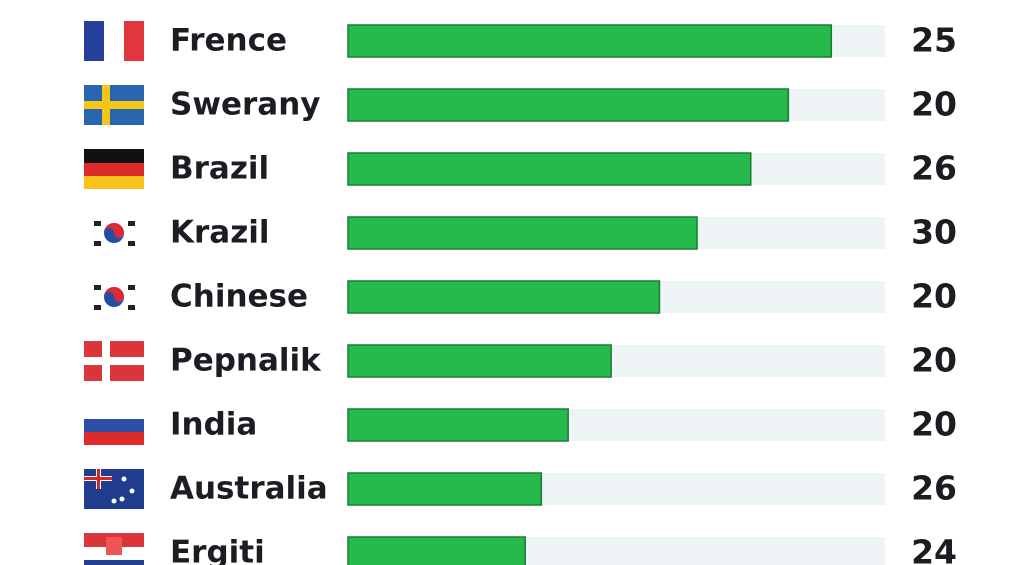 The image size is (1035, 565). Describe the element at coordinates (249, 489) in the screenshot. I see `country-name: Australia` at that location.